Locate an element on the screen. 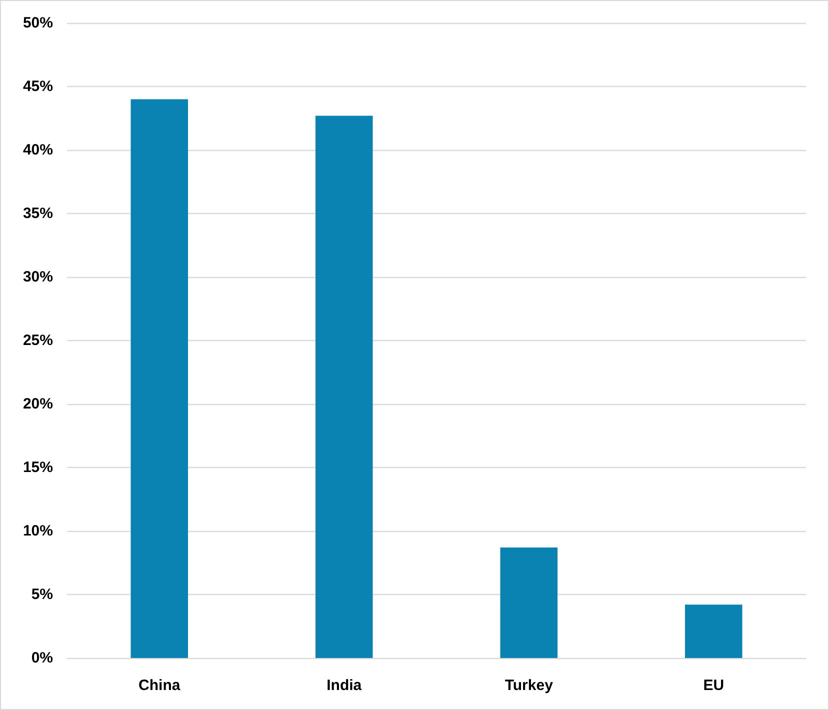 The width and height of the screenshot is (829, 710). y-tick-label: 45% is located at coordinates (37, 86).